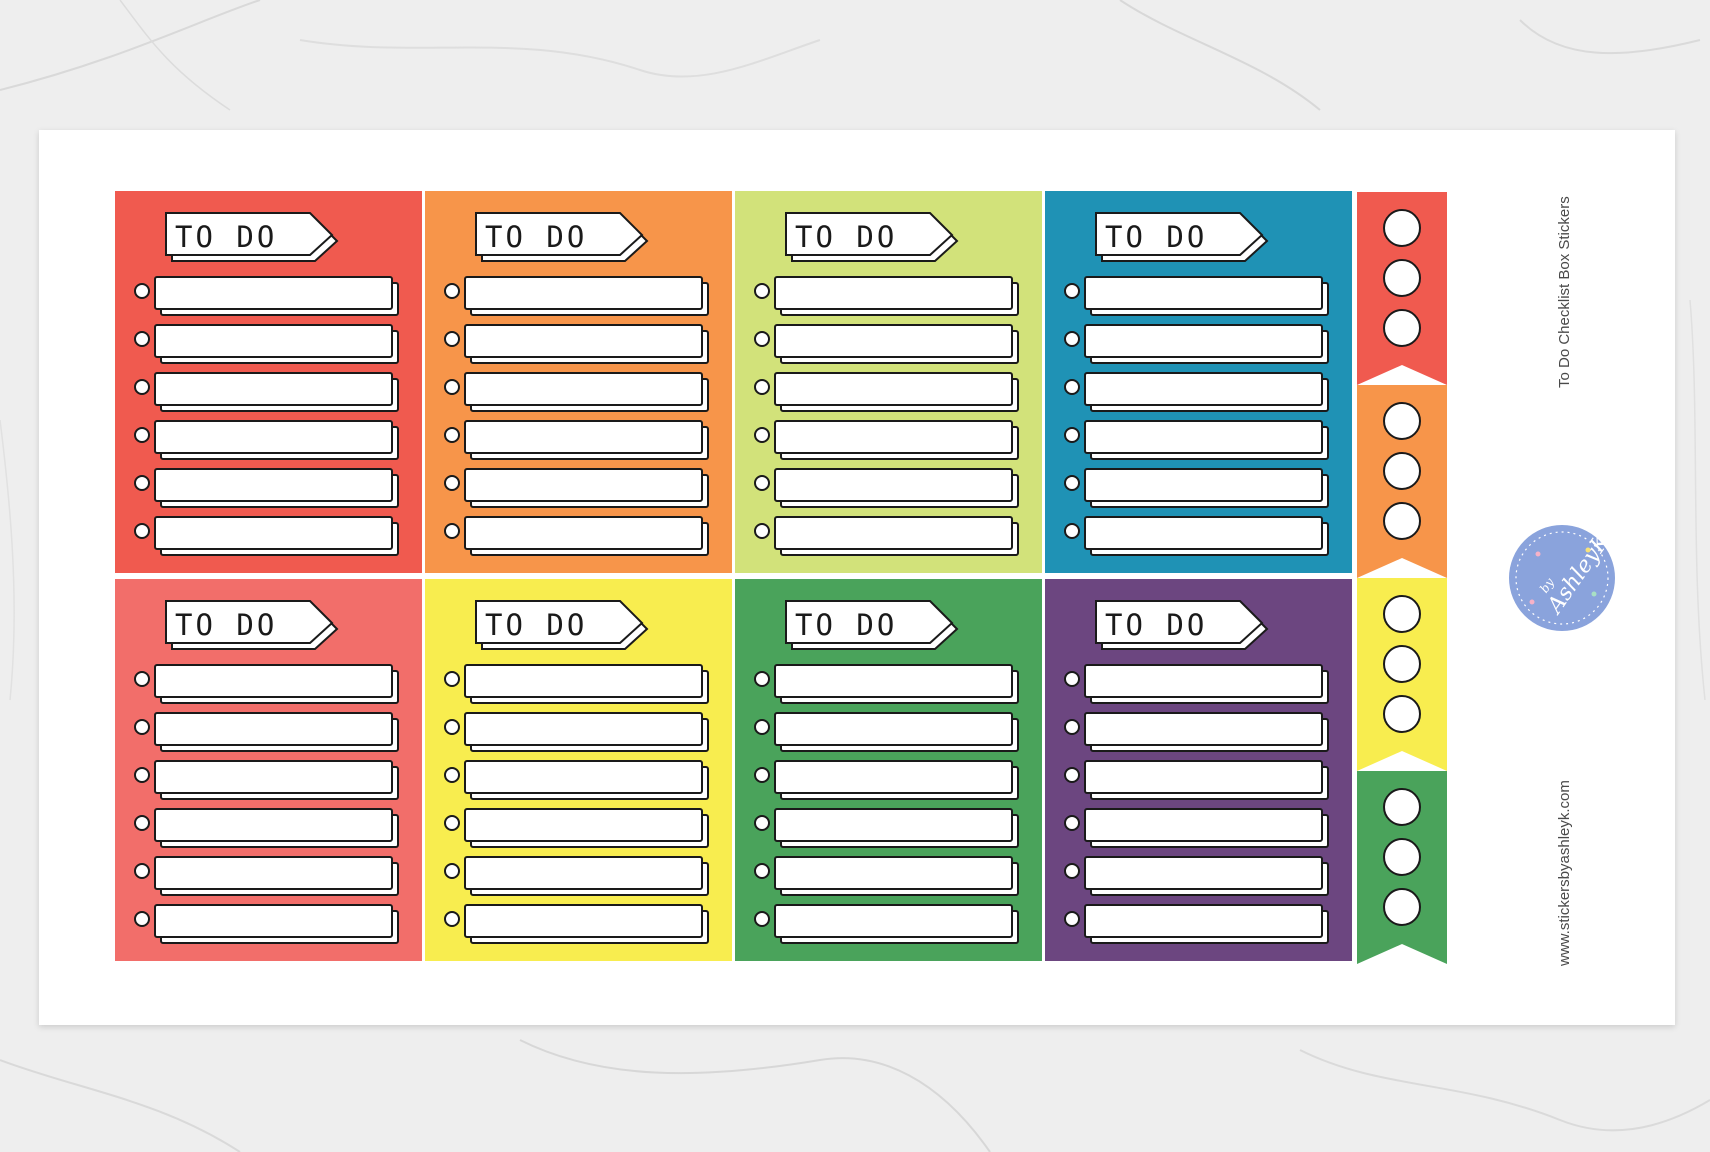 Image resolution: width=1710 pixels, height=1152 pixels. Describe the element at coordinates (1562, 578) in the screenshot. I see `brand-logo: by AshleyK` at that location.